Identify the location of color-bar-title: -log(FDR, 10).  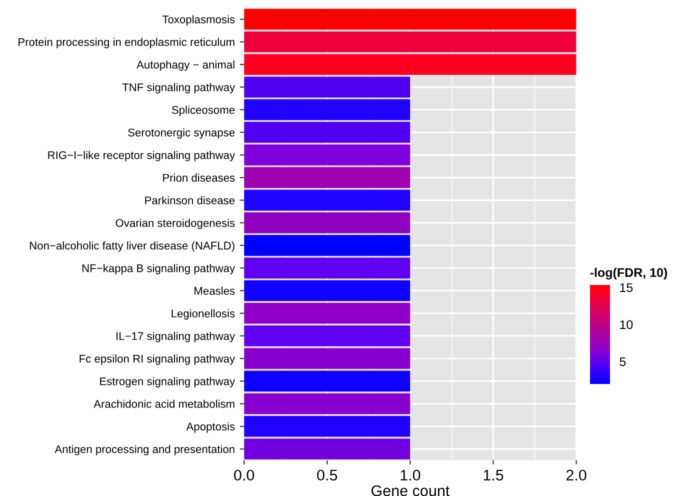
(629, 274).